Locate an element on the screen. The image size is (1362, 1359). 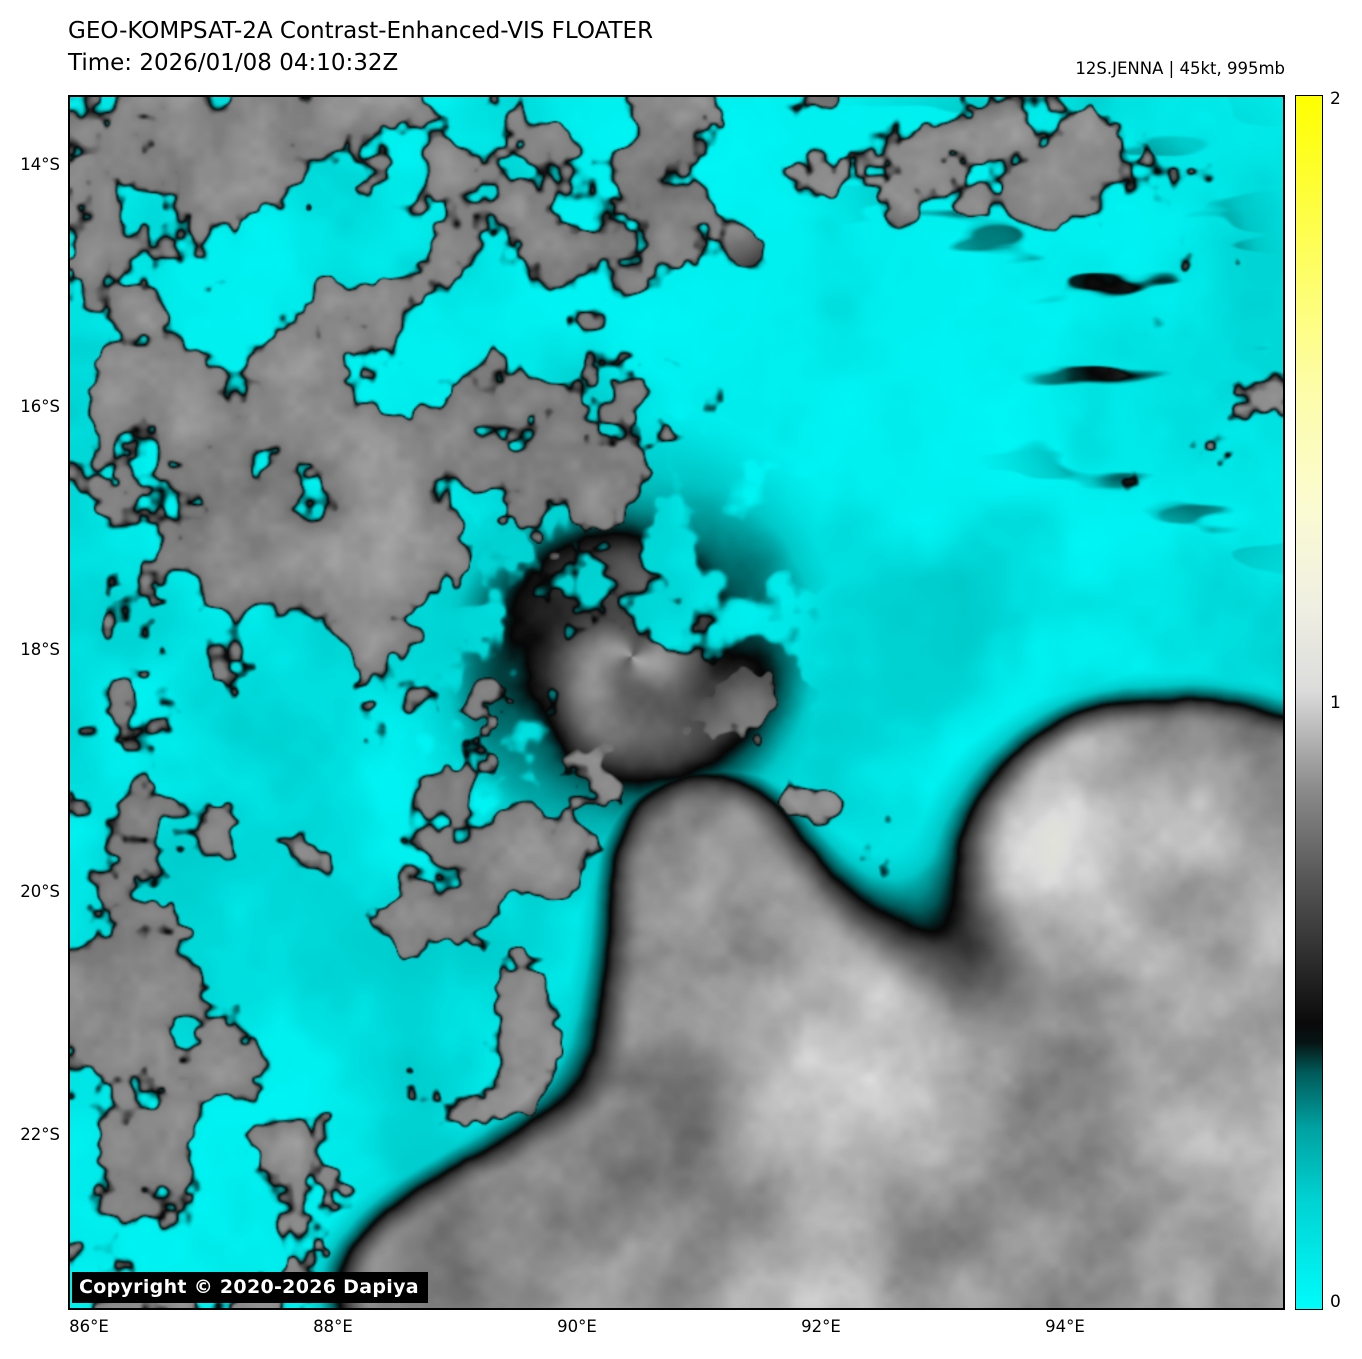
colorbar-tick-0: 0 is located at coordinates (1335, 1302).